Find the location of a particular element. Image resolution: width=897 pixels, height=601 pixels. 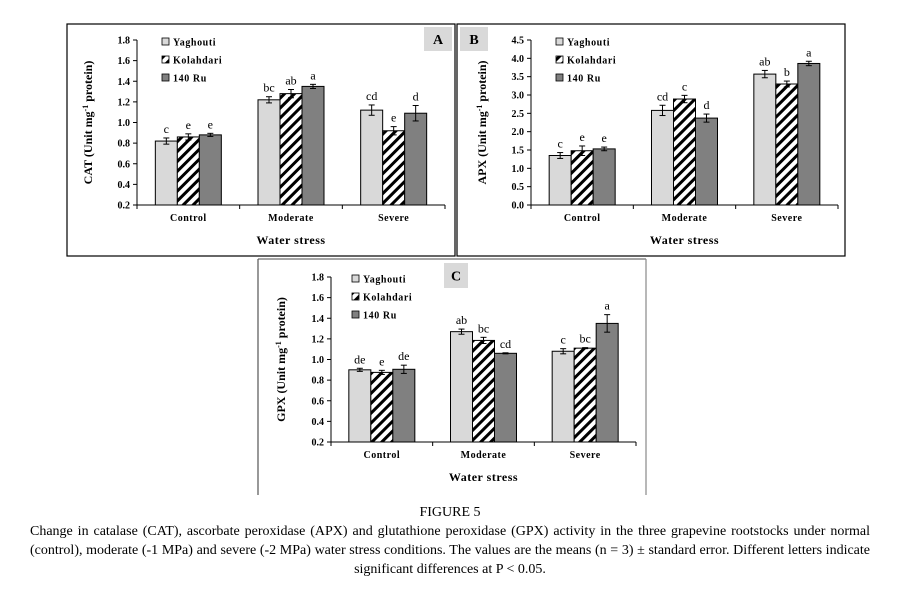

figure-label: FIGURE 5 is located at coordinates (450, 512).